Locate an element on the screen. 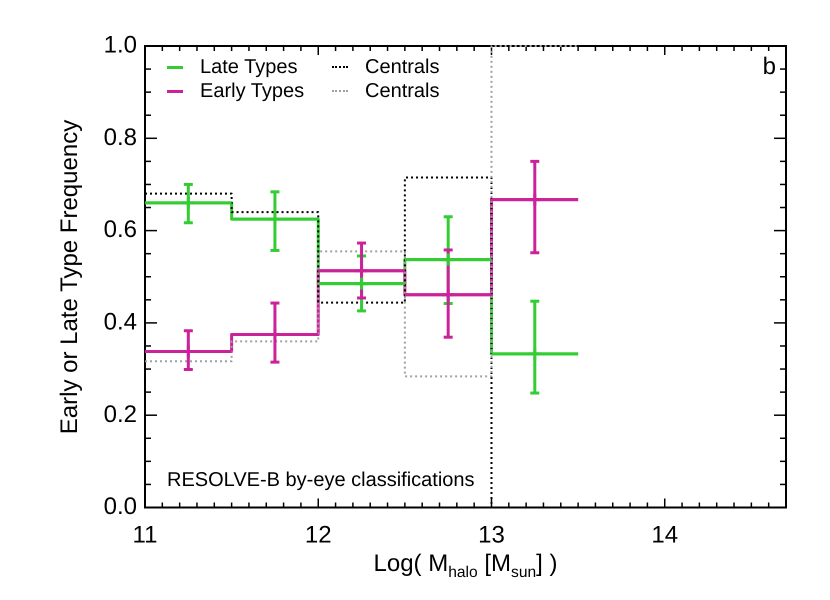 Image resolution: width=830 pixels, height=600 pixels. legend-label: Early Types is located at coordinates (252, 91).